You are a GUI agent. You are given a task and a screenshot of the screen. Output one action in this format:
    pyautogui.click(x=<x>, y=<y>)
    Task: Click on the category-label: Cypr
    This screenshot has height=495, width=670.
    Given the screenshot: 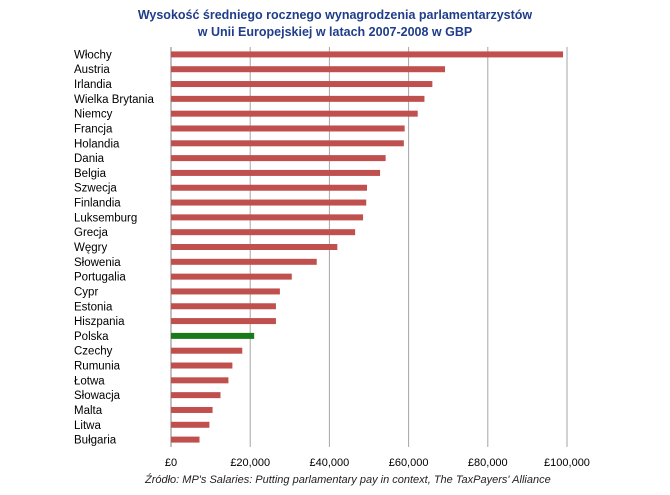 What is the action you would take?
    pyautogui.click(x=86, y=292)
    